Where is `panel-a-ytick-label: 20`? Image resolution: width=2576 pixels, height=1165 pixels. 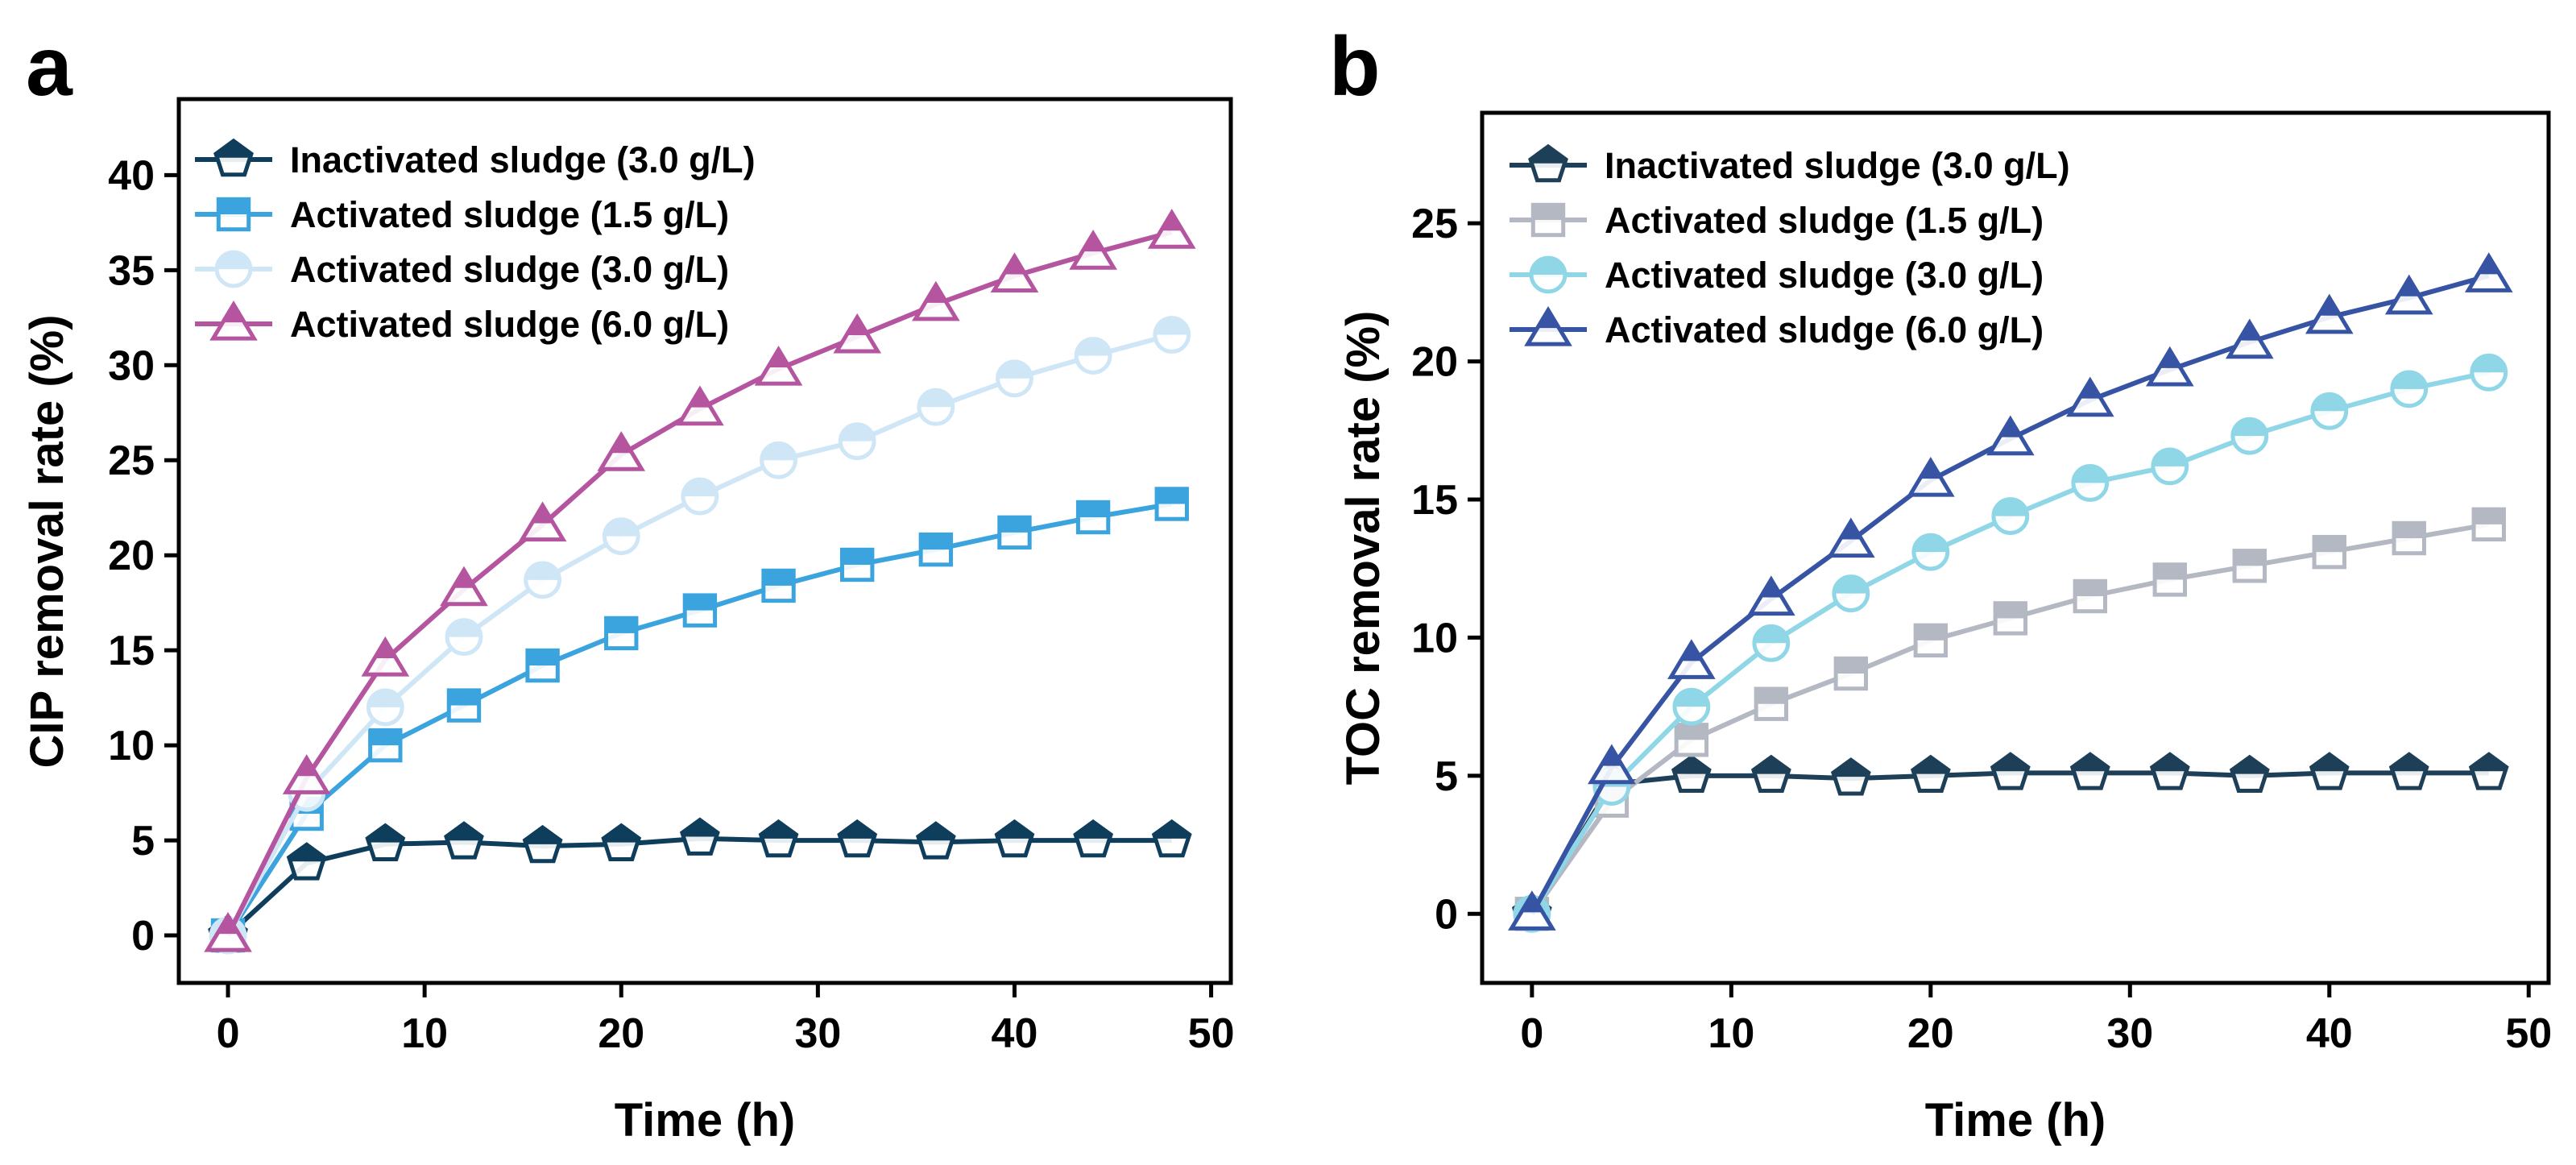
panel-a-ytick-label: 20 is located at coordinates (131, 556).